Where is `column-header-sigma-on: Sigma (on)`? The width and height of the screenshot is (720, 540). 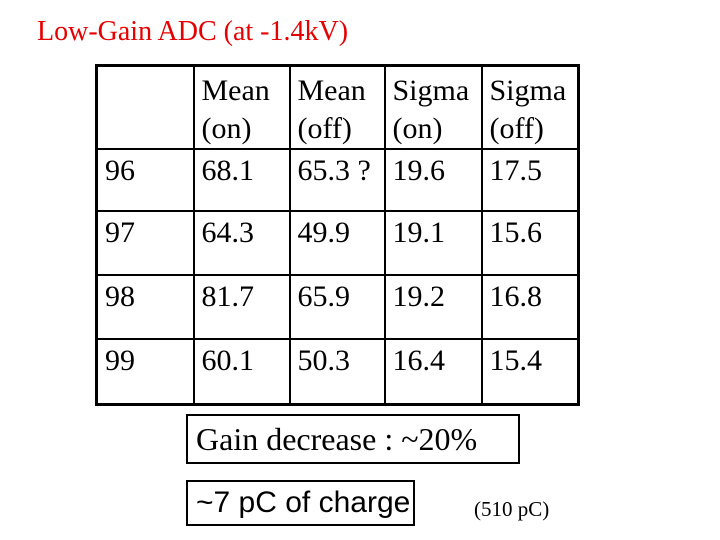 column-header-sigma-on: Sigma (on) is located at coordinates (433, 107).